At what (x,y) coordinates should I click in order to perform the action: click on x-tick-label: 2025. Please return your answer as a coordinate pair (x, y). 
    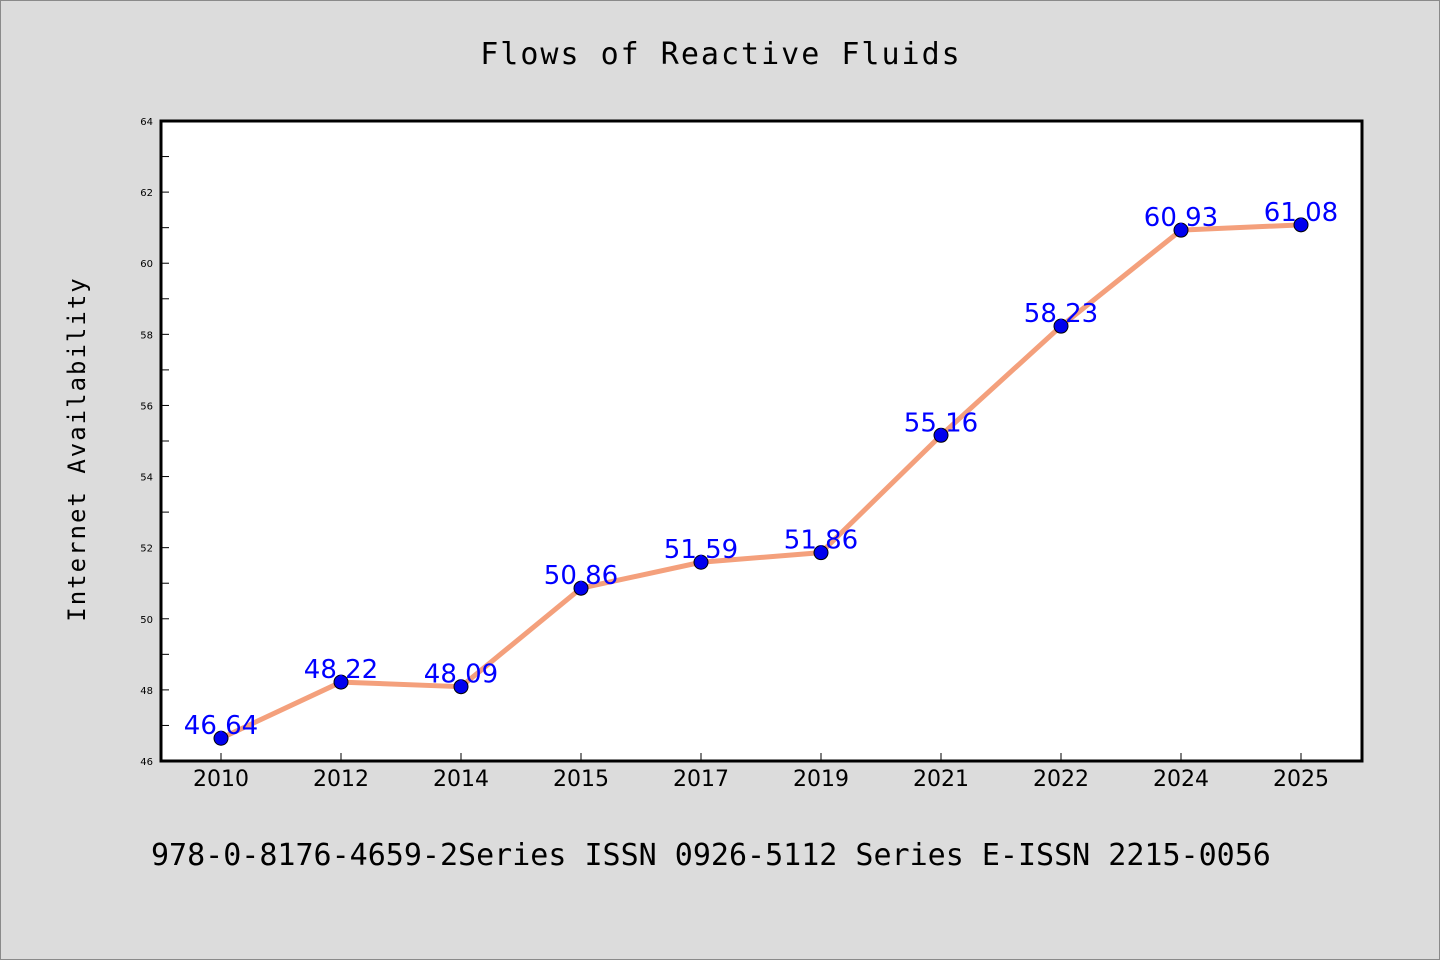
    Looking at the image, I should click on (1301, 779).